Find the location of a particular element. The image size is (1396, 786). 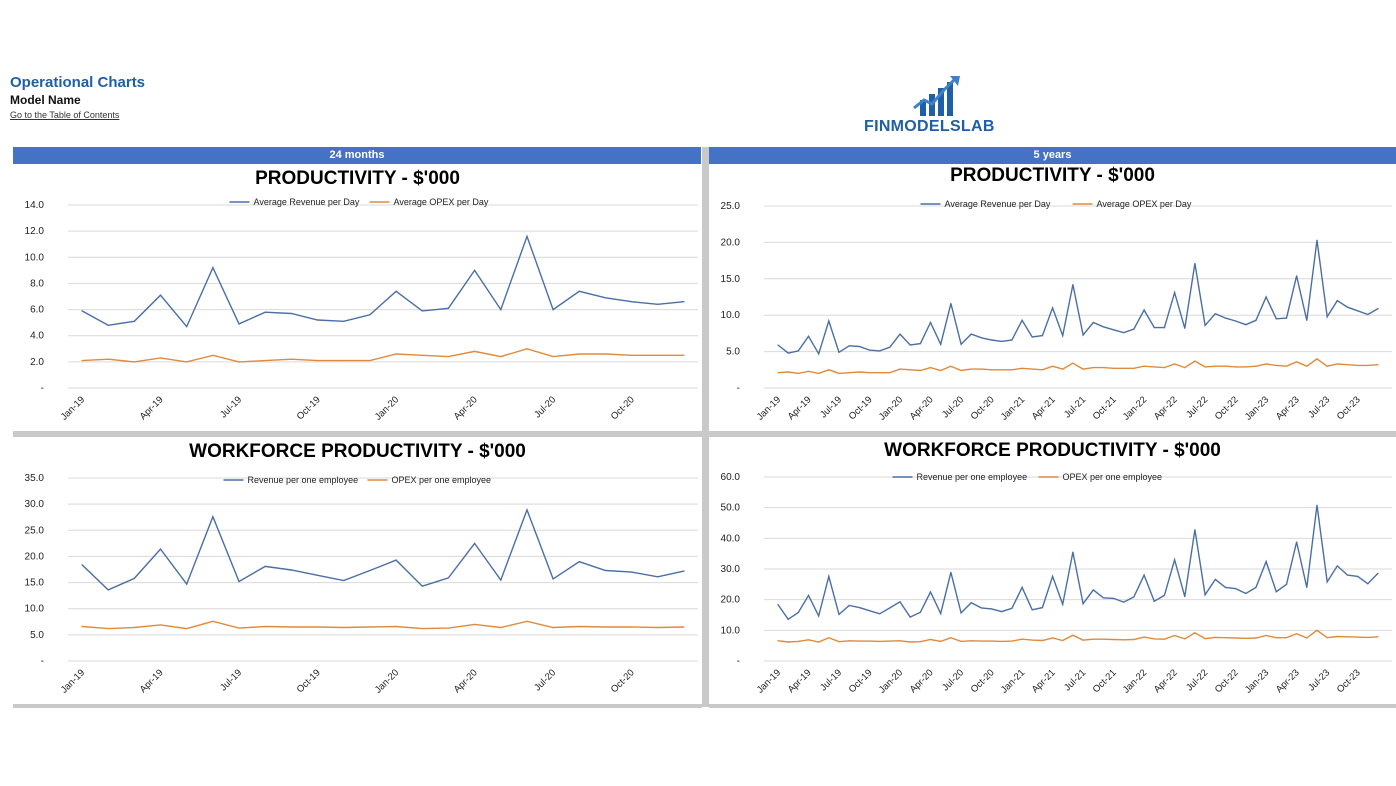

legend-label: Average Revenue per Day is located at coordinates (307, 202).